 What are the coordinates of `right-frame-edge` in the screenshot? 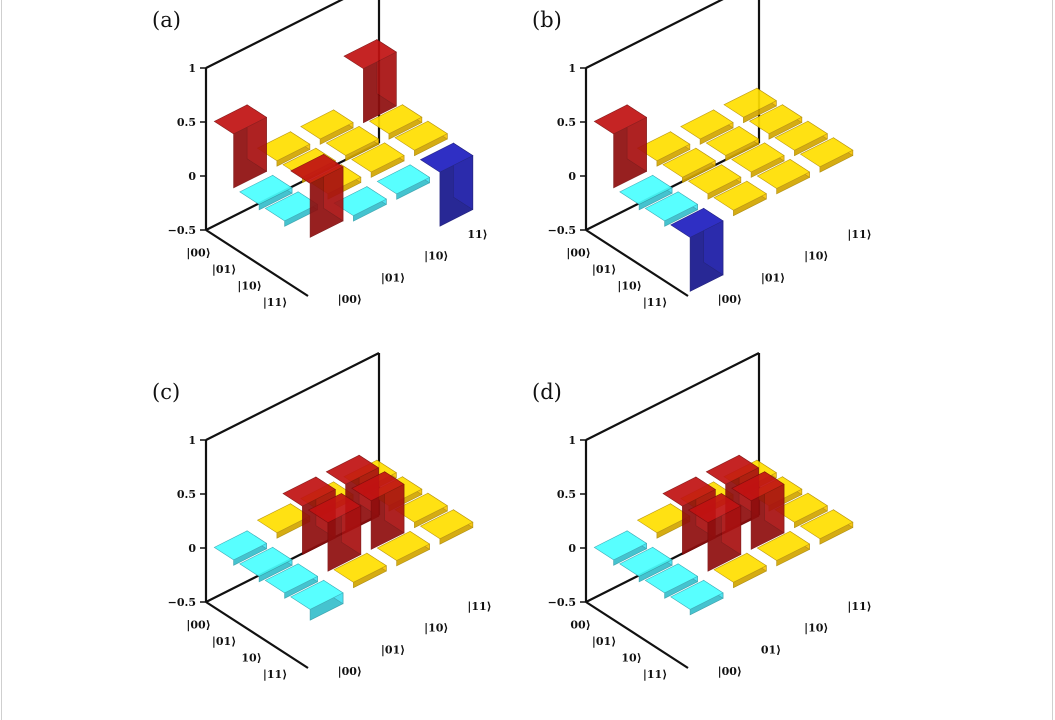 It's located at (1052, 360).